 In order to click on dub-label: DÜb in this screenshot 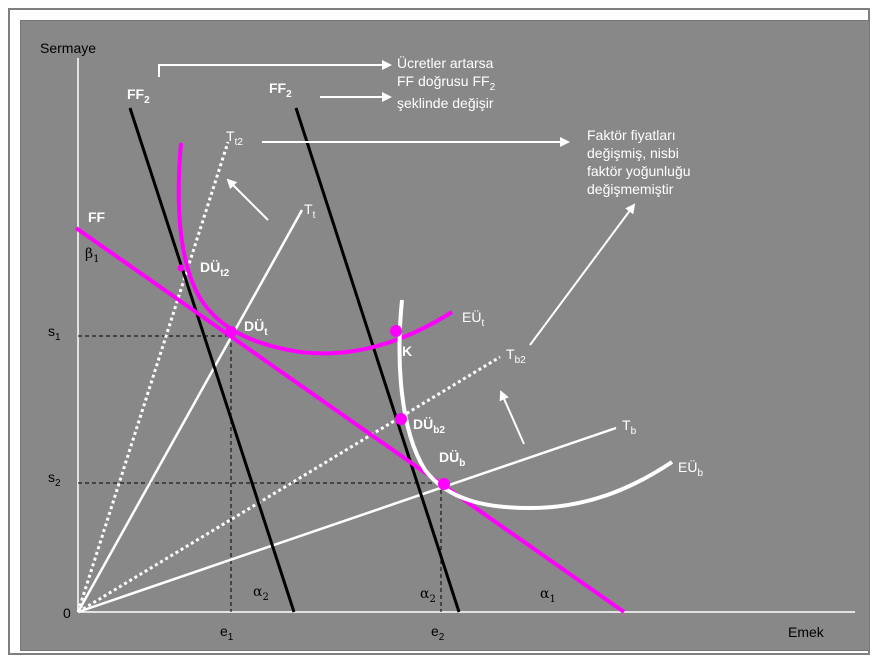, I will do `click(452, 459)`.